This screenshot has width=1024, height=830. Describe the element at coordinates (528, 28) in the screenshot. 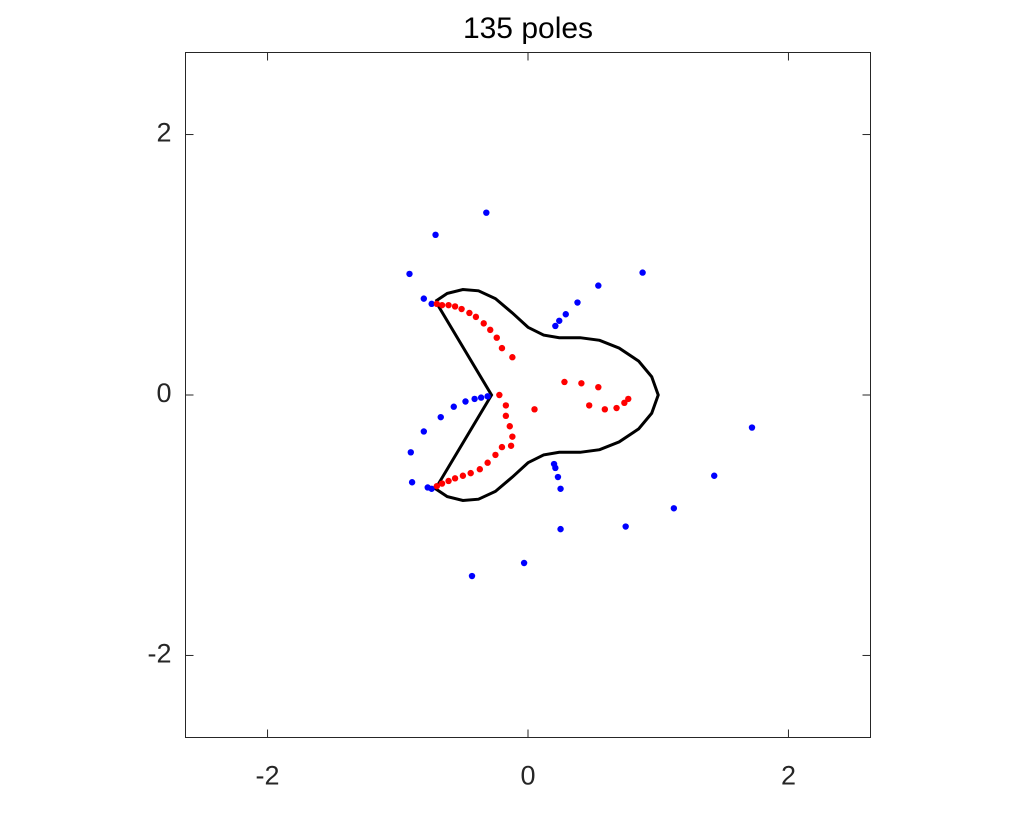

I see `chart-title: 135 poles` at that location.